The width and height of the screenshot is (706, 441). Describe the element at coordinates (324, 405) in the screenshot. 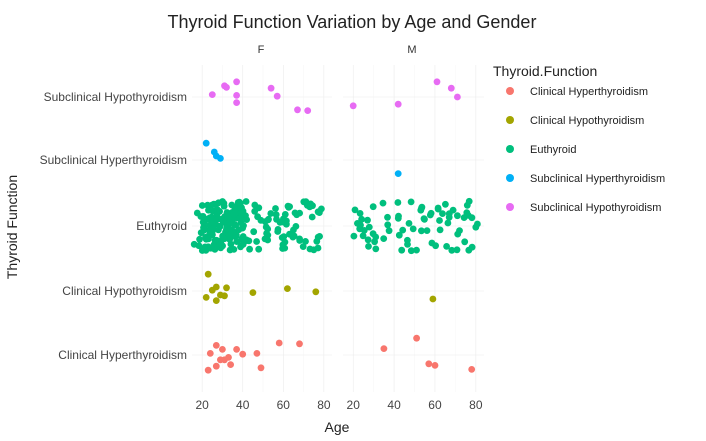

I see `x-tick-label: 80` at that location.